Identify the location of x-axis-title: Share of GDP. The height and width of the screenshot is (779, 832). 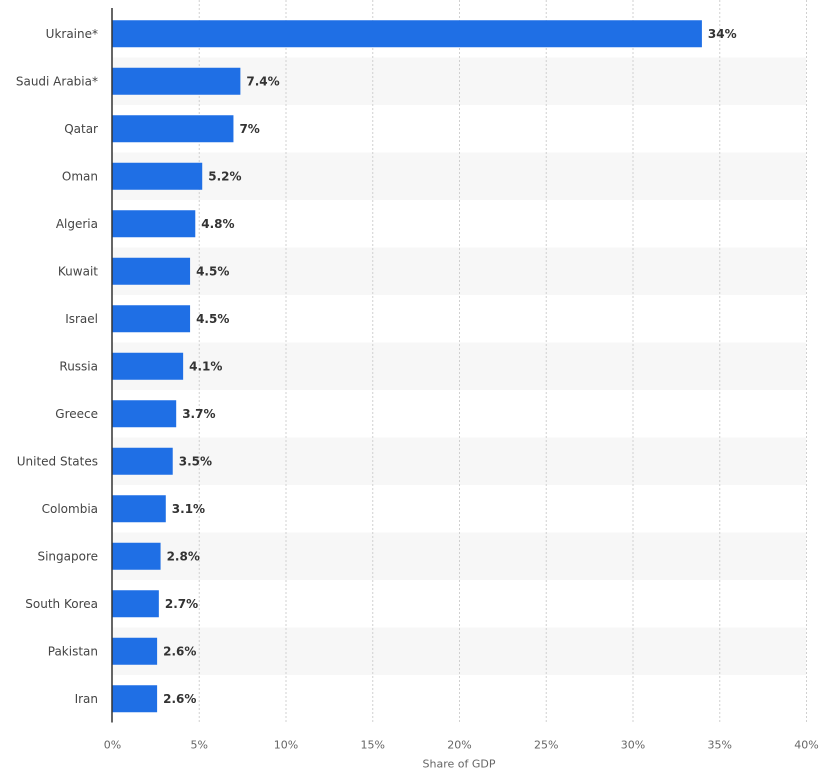
(459, 764).